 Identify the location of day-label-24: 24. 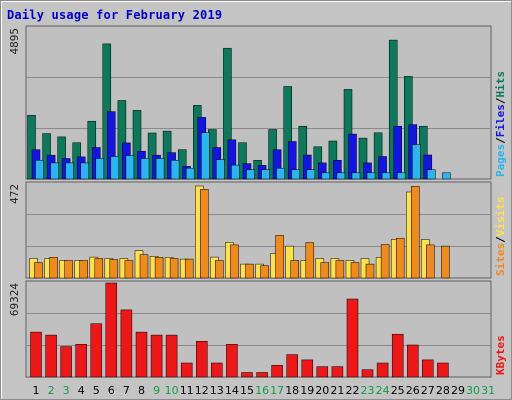
(383, 390).